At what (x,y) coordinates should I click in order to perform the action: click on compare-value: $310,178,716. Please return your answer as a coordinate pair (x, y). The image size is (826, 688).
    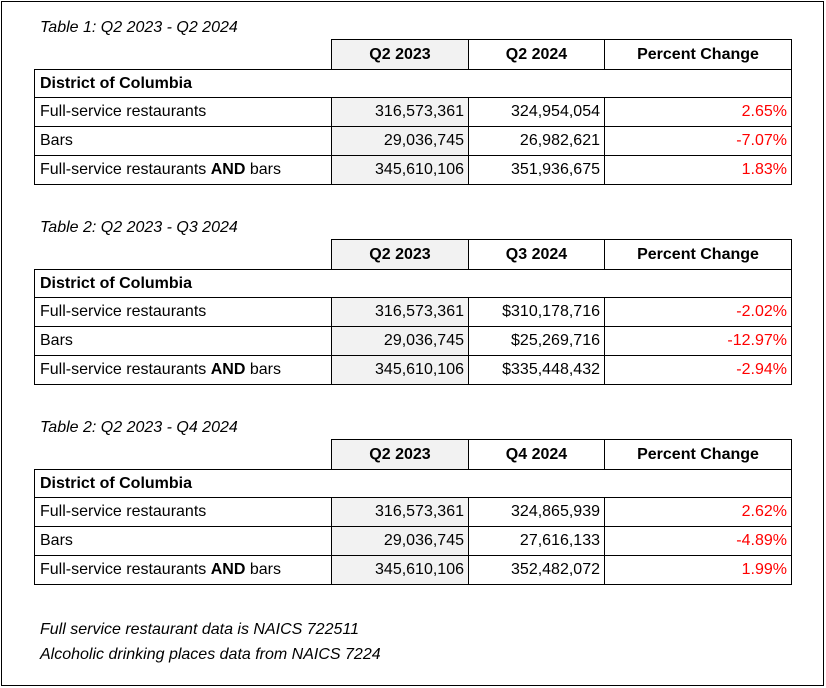
    Looking at the image, I should click on (536, 312).